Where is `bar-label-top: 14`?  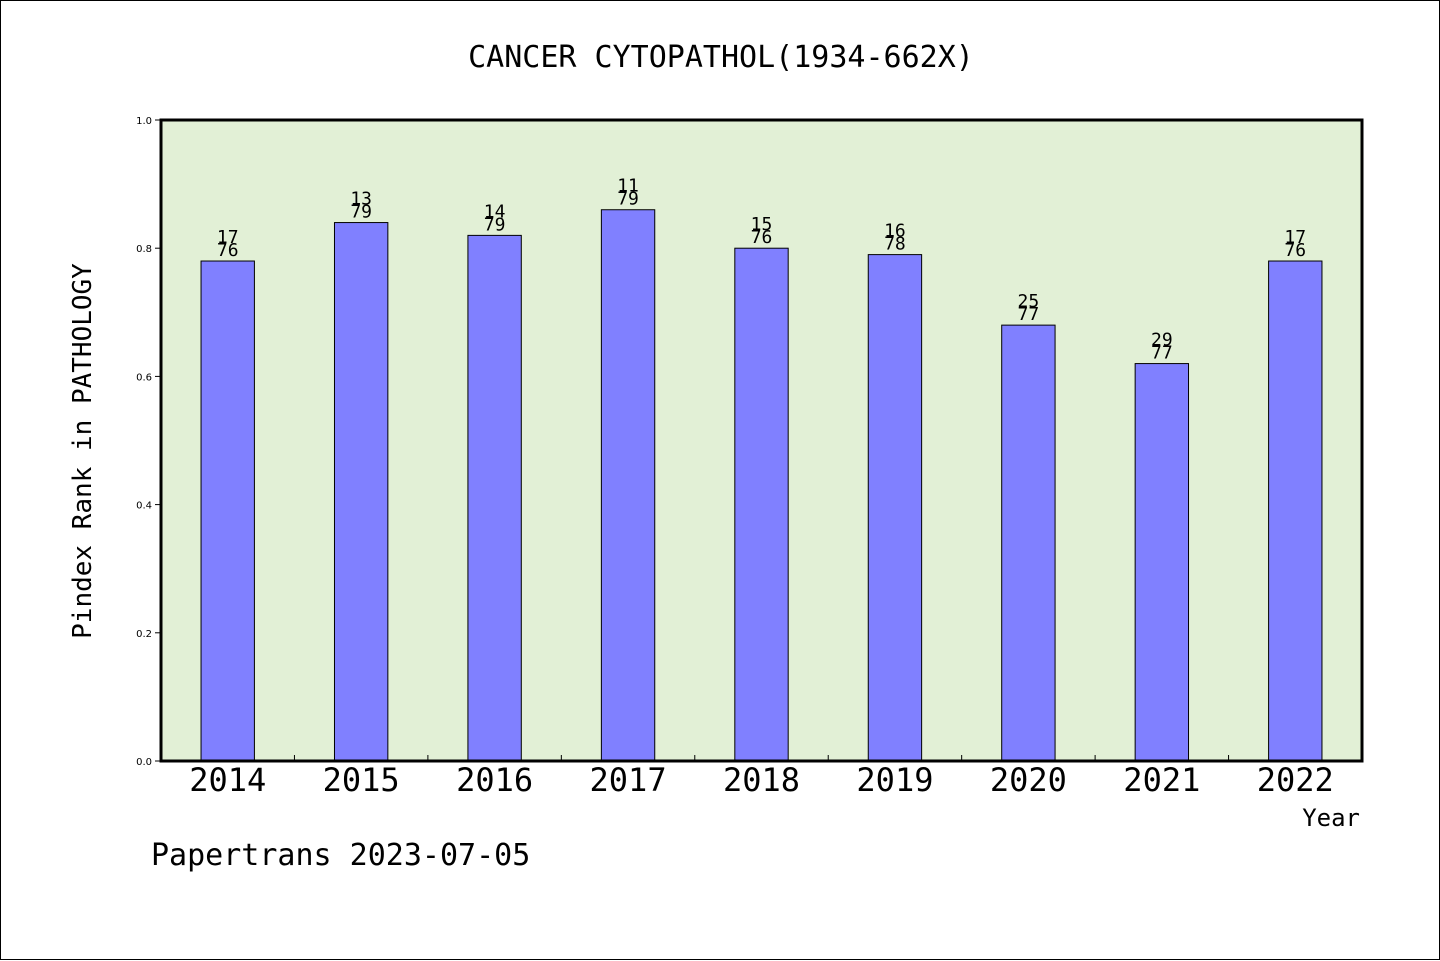
bar-label-top: 14 is located at coordinates (495, 211).